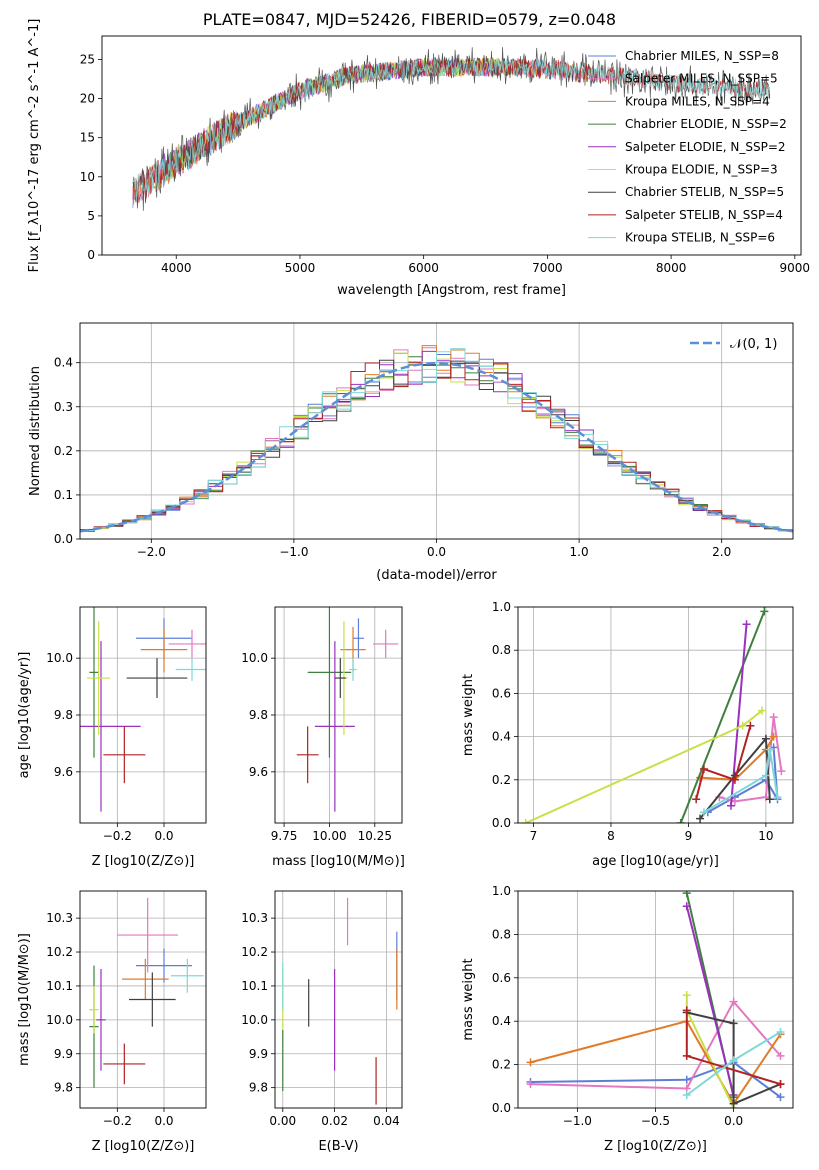 The image size is (819, 1170). I want to click on y-axis-label: Flux [f_λ10^-17 erg cm^-2 s^-1 A^-1], so click(34, 146).